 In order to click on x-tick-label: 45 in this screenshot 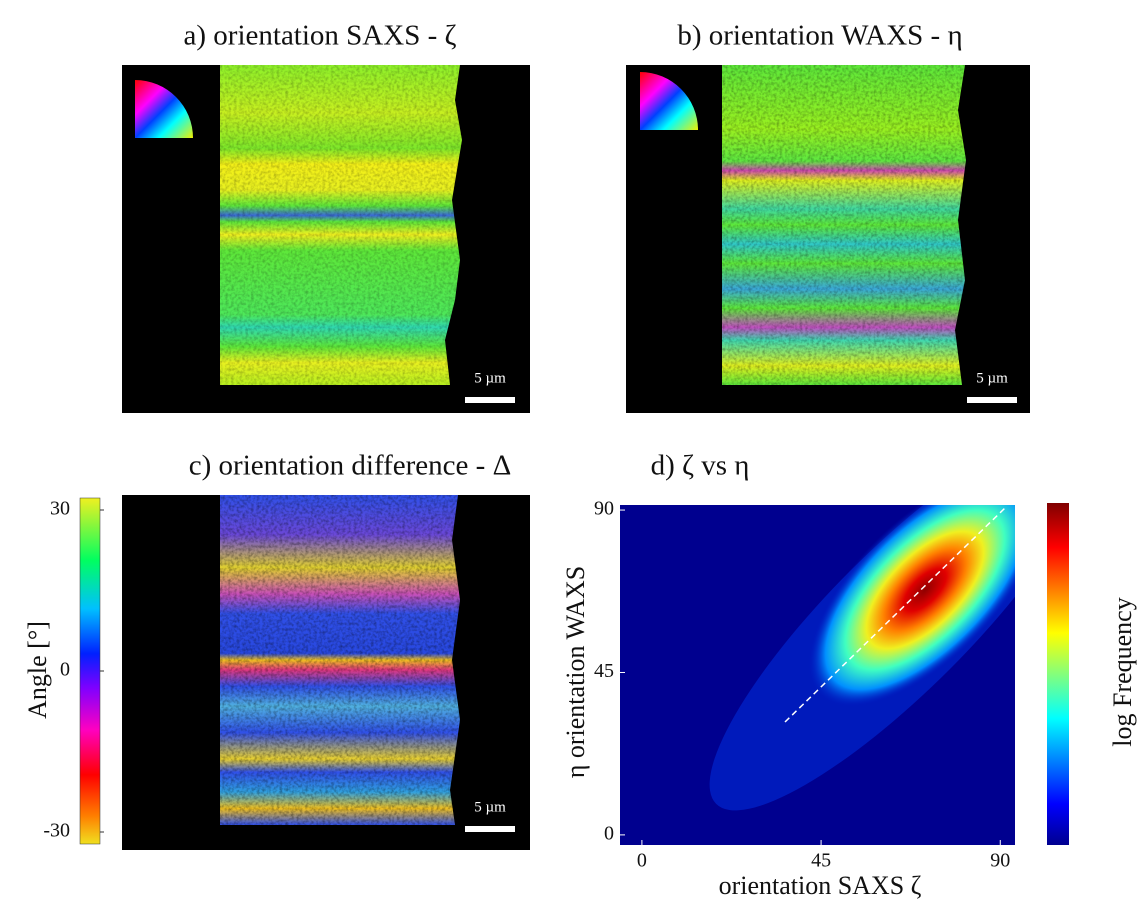, I will do `click(821, 861)`.